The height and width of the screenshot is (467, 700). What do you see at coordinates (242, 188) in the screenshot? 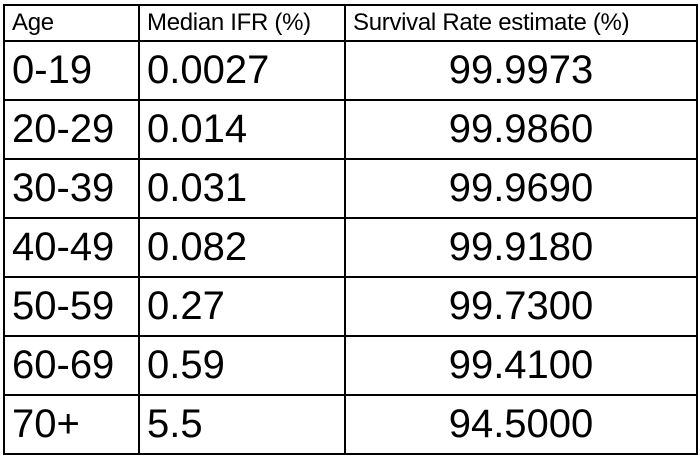
I see `ifr-cell: 0.031` at bounding box center [242, 188].